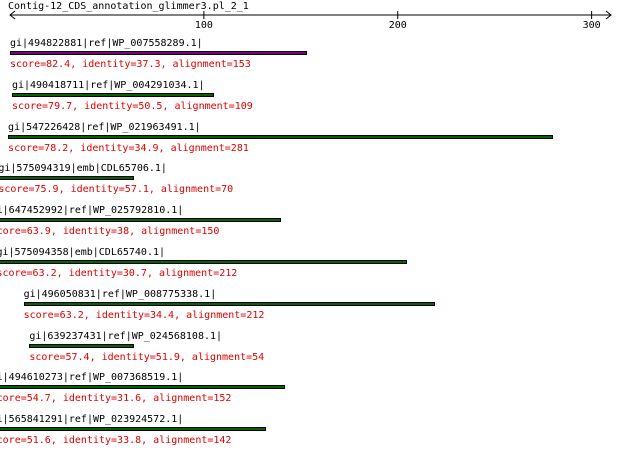  What do you see at coordinates (608, 15) in the screenshot?
I see `axis-right-arrow` at bounding box center [608, 15].